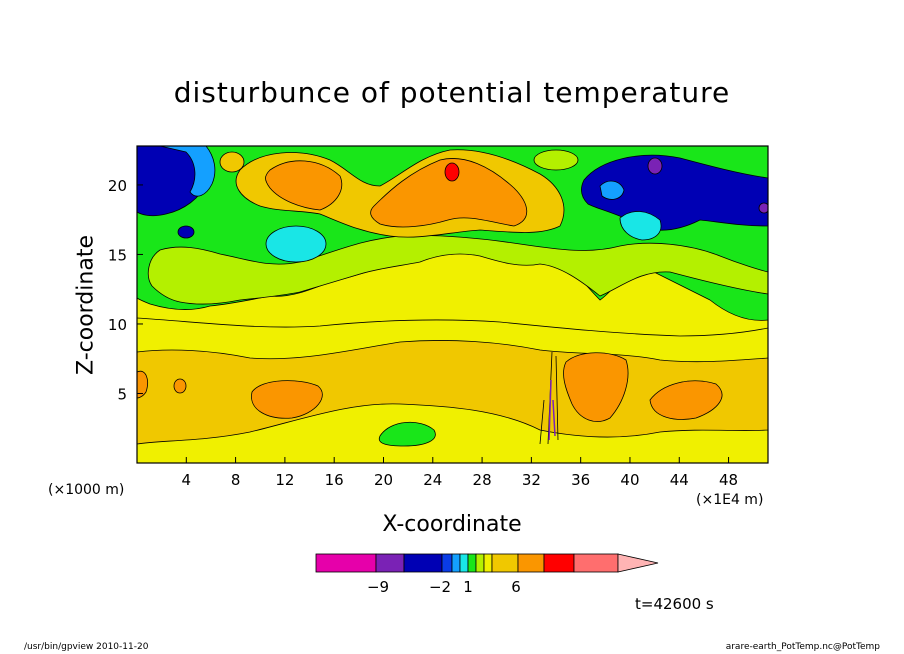 The image size is (904, 654). I want to click on x-ticks: 4 8 12 16 20 24 28 32 36 40 44 48, so click(460, 473).